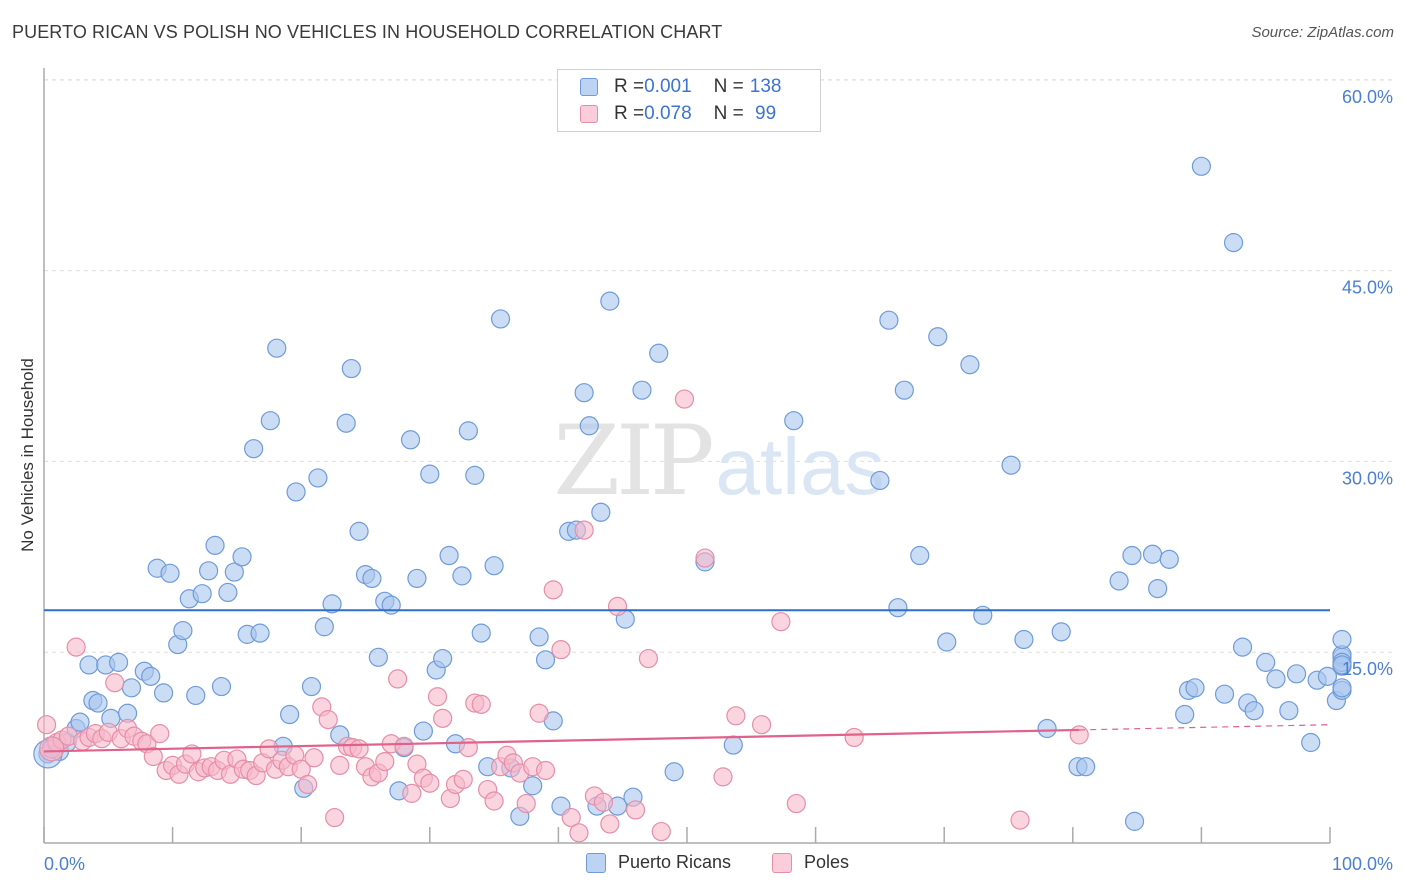  What do you see at coordinates (1362, 864) in the screenshot?
I see `x-tick-label: 100.0%` at bounding box center [1362, 864].